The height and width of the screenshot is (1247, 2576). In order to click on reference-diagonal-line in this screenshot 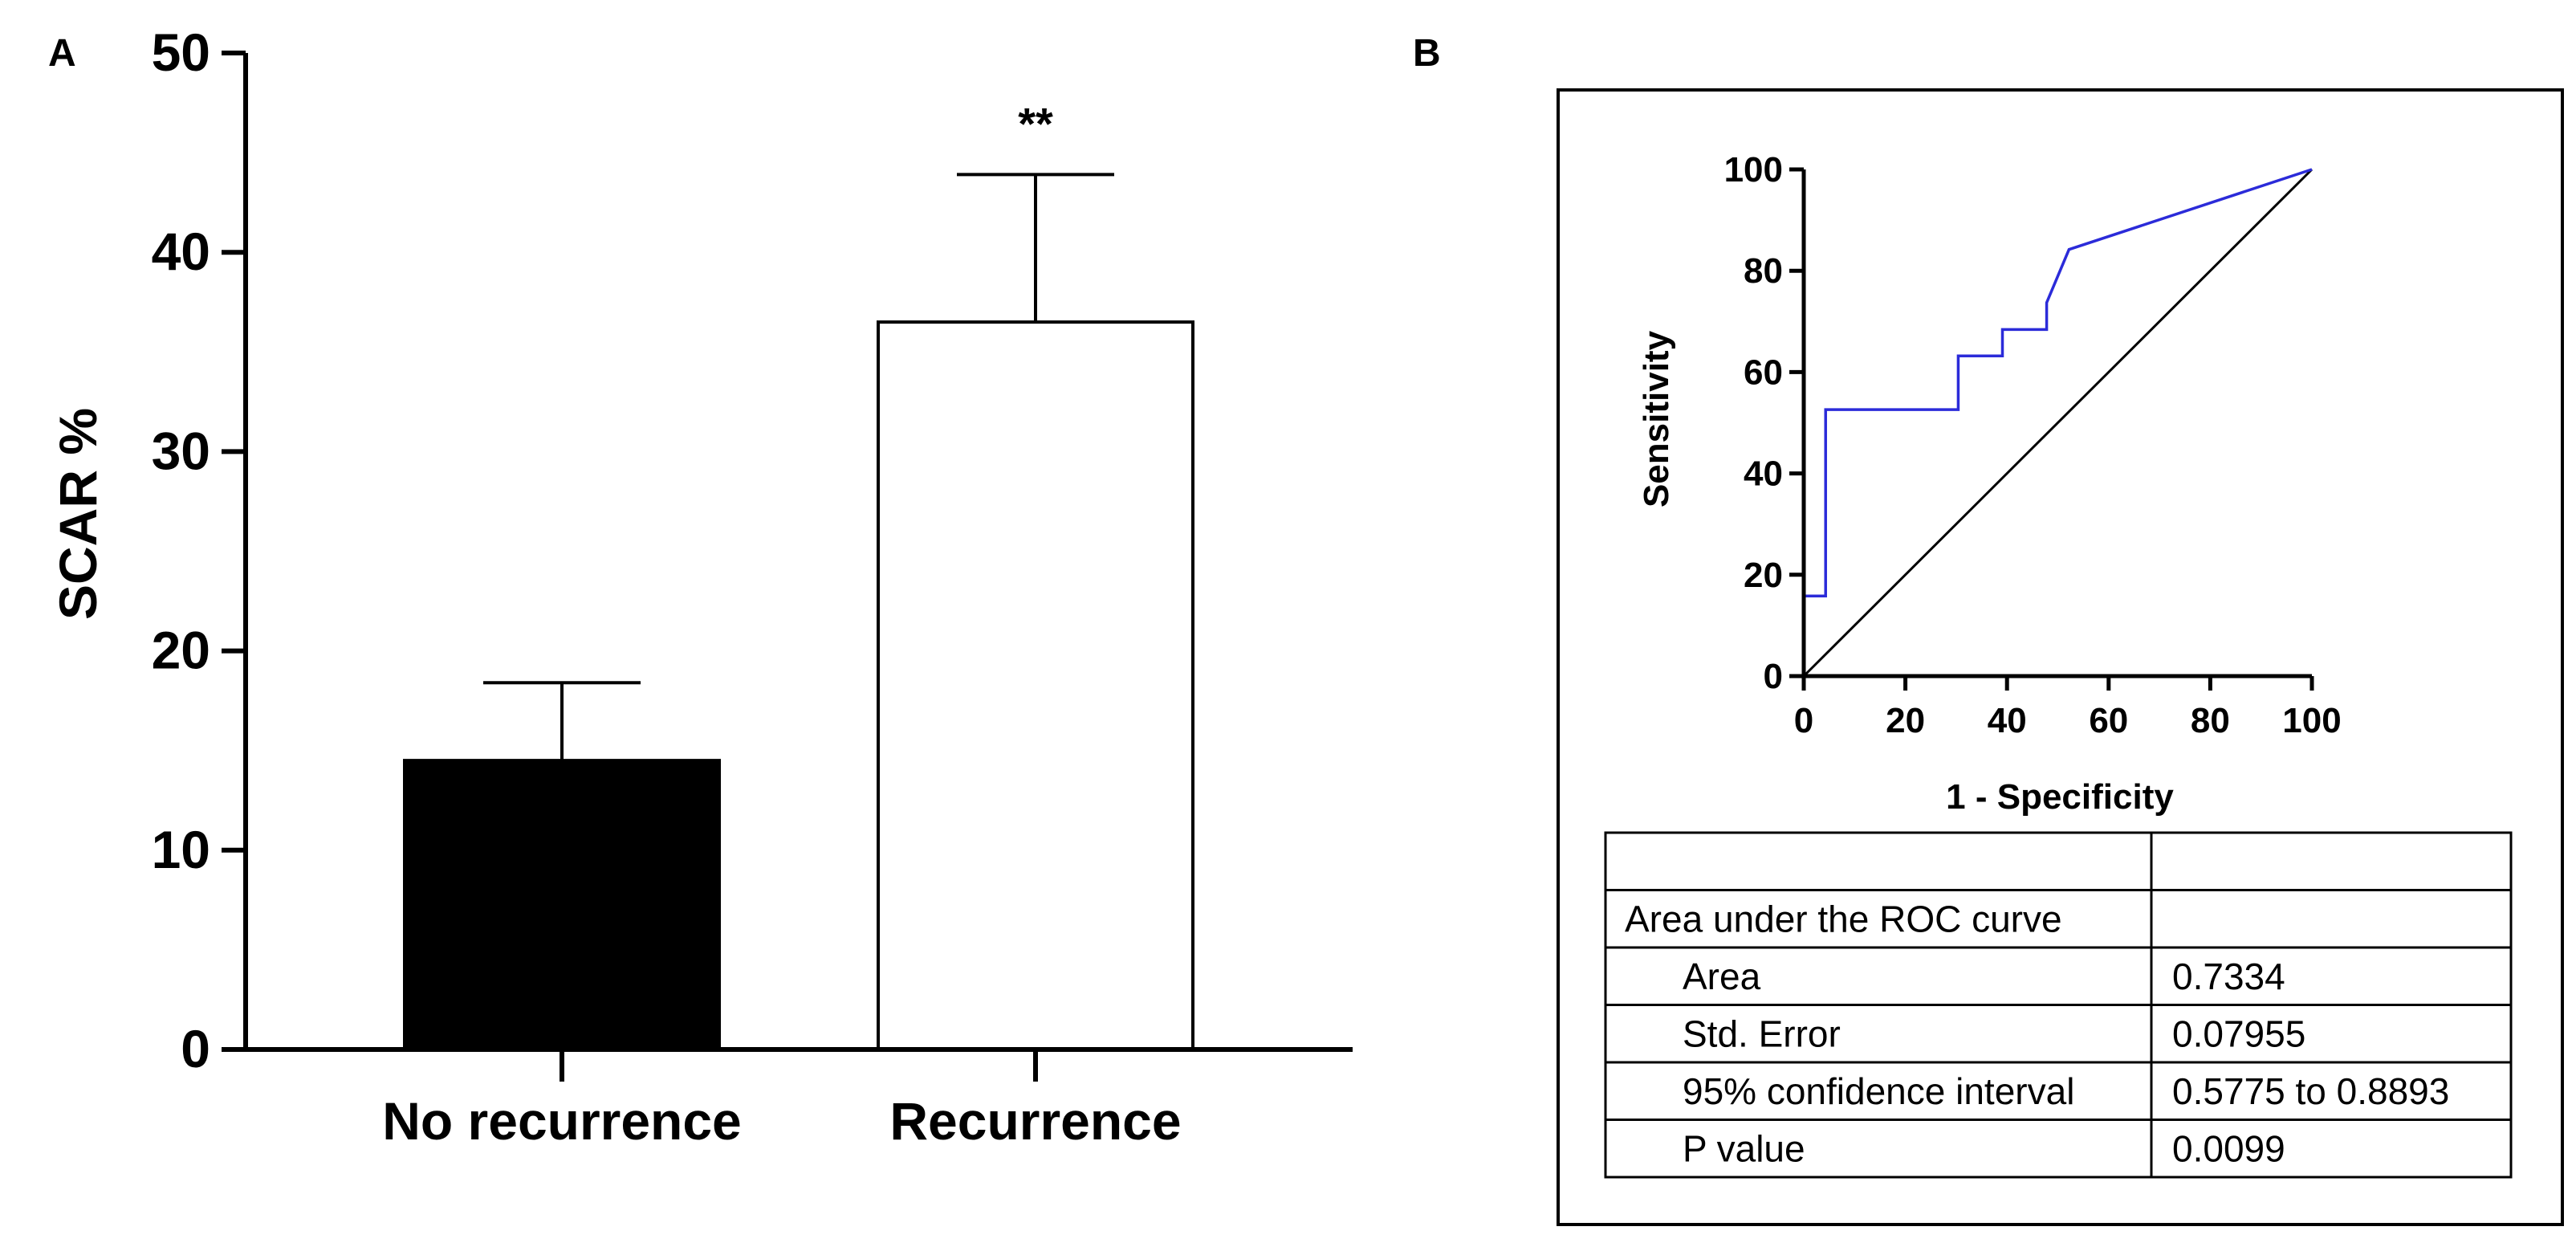, I will do `click(2058, 423)`.